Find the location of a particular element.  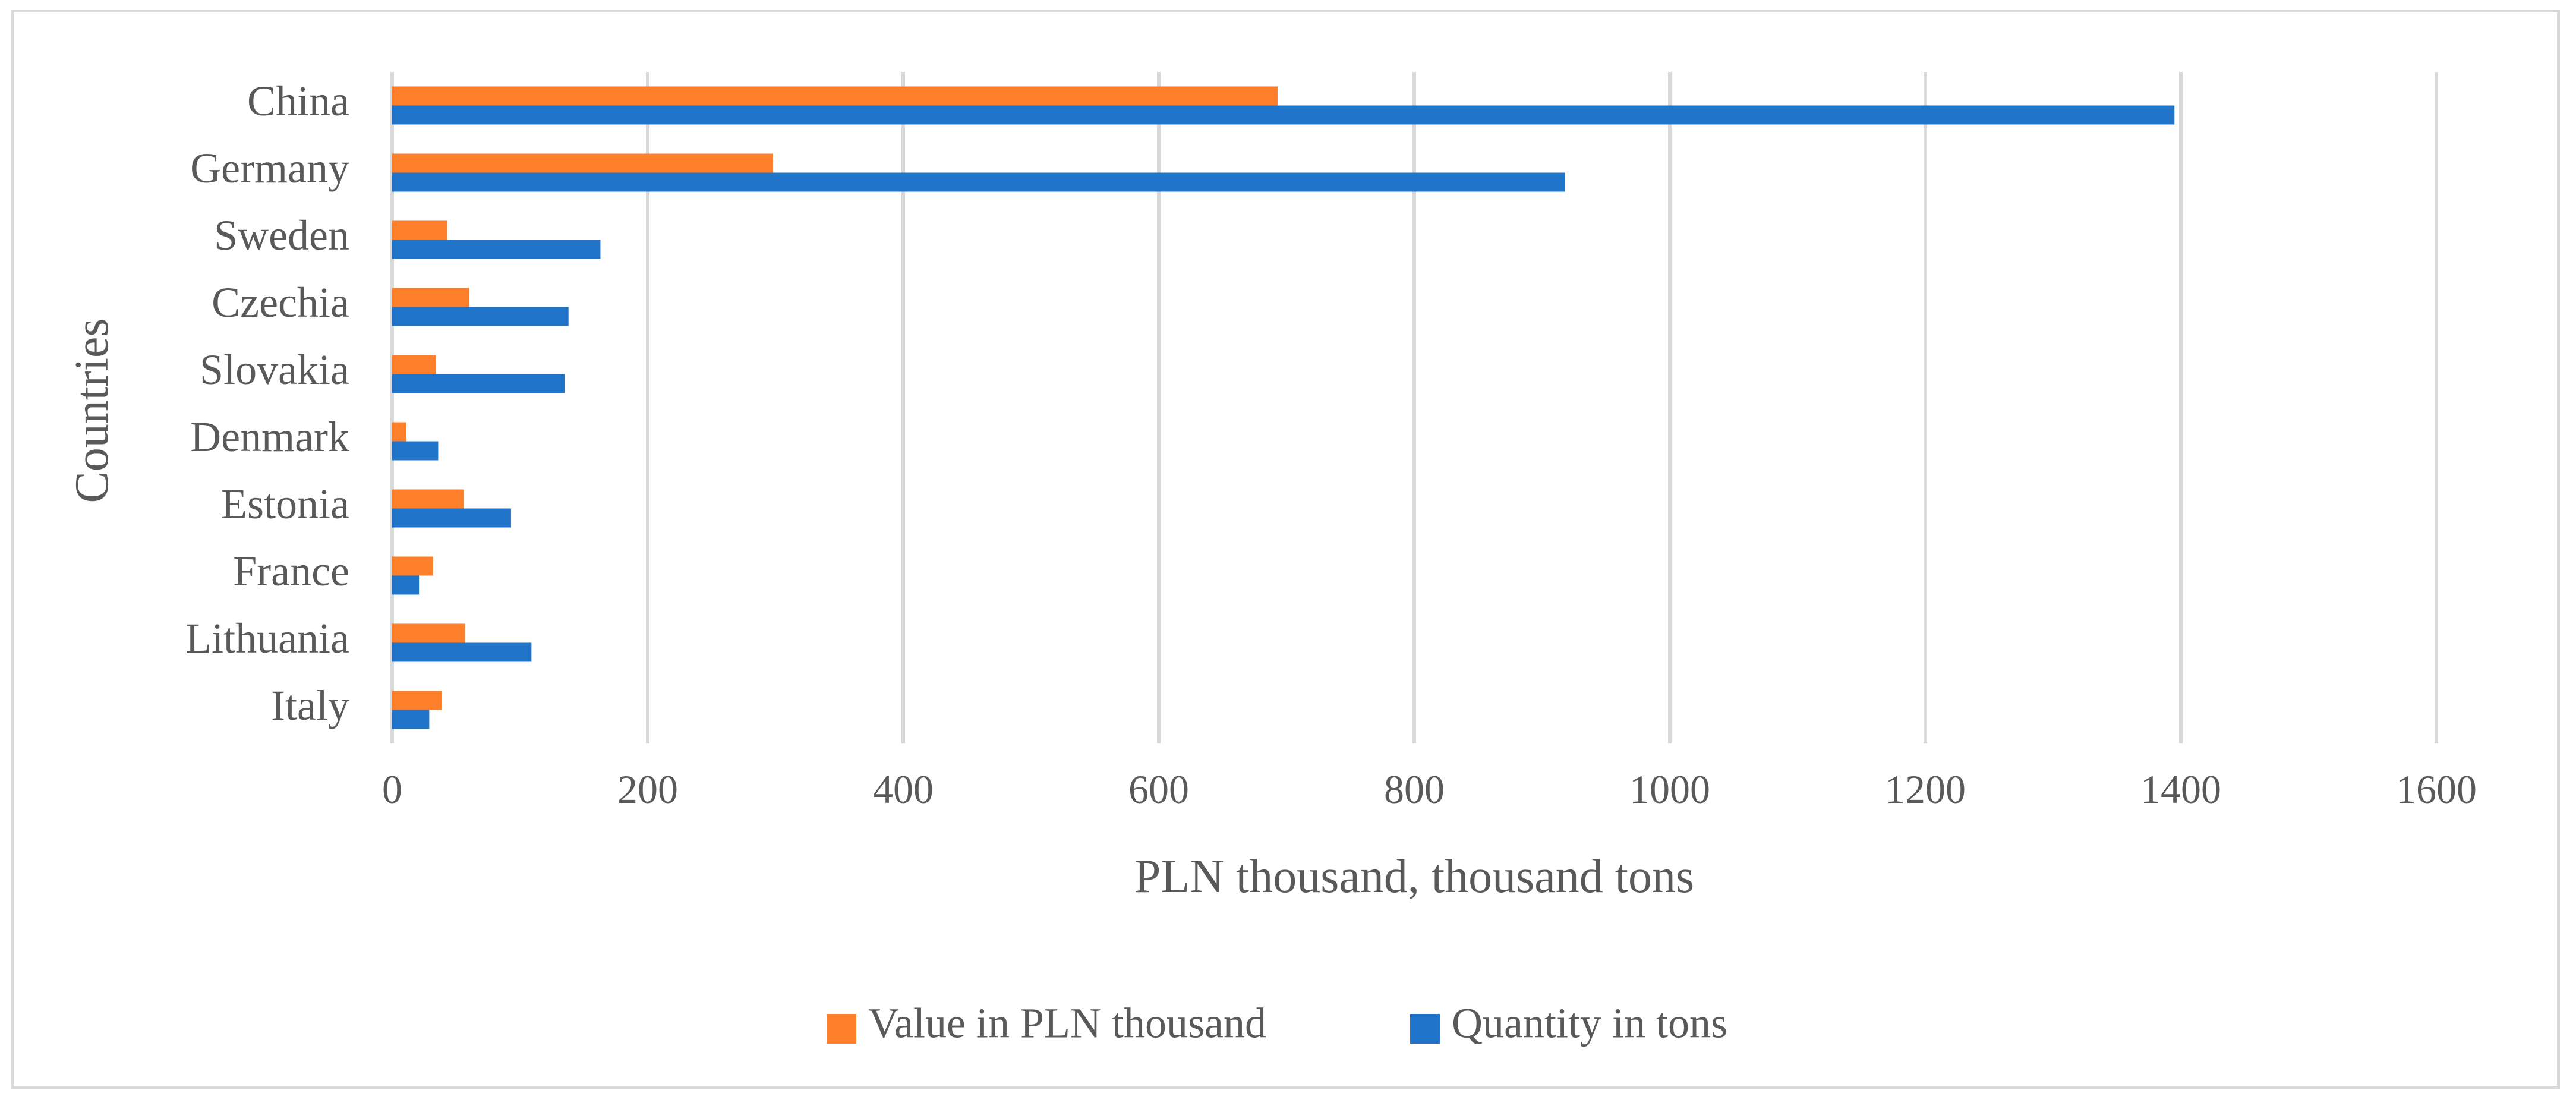

x-tick-label: 600 is located at coordinates (1158, 789).